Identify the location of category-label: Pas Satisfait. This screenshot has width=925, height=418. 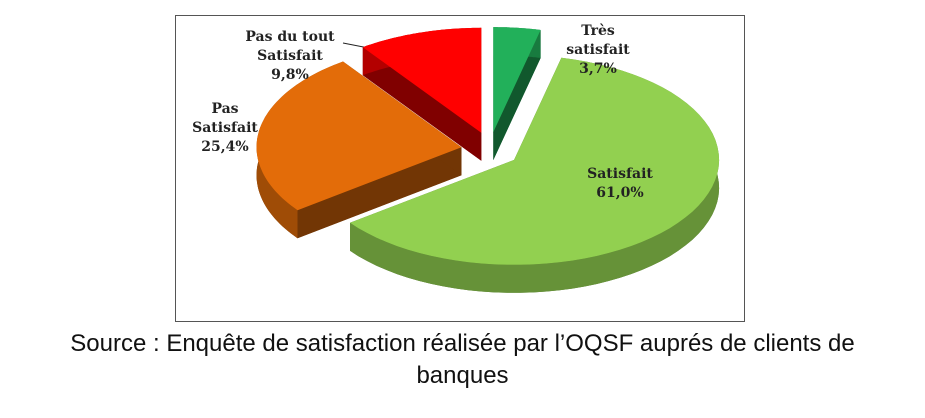
(225, 118).